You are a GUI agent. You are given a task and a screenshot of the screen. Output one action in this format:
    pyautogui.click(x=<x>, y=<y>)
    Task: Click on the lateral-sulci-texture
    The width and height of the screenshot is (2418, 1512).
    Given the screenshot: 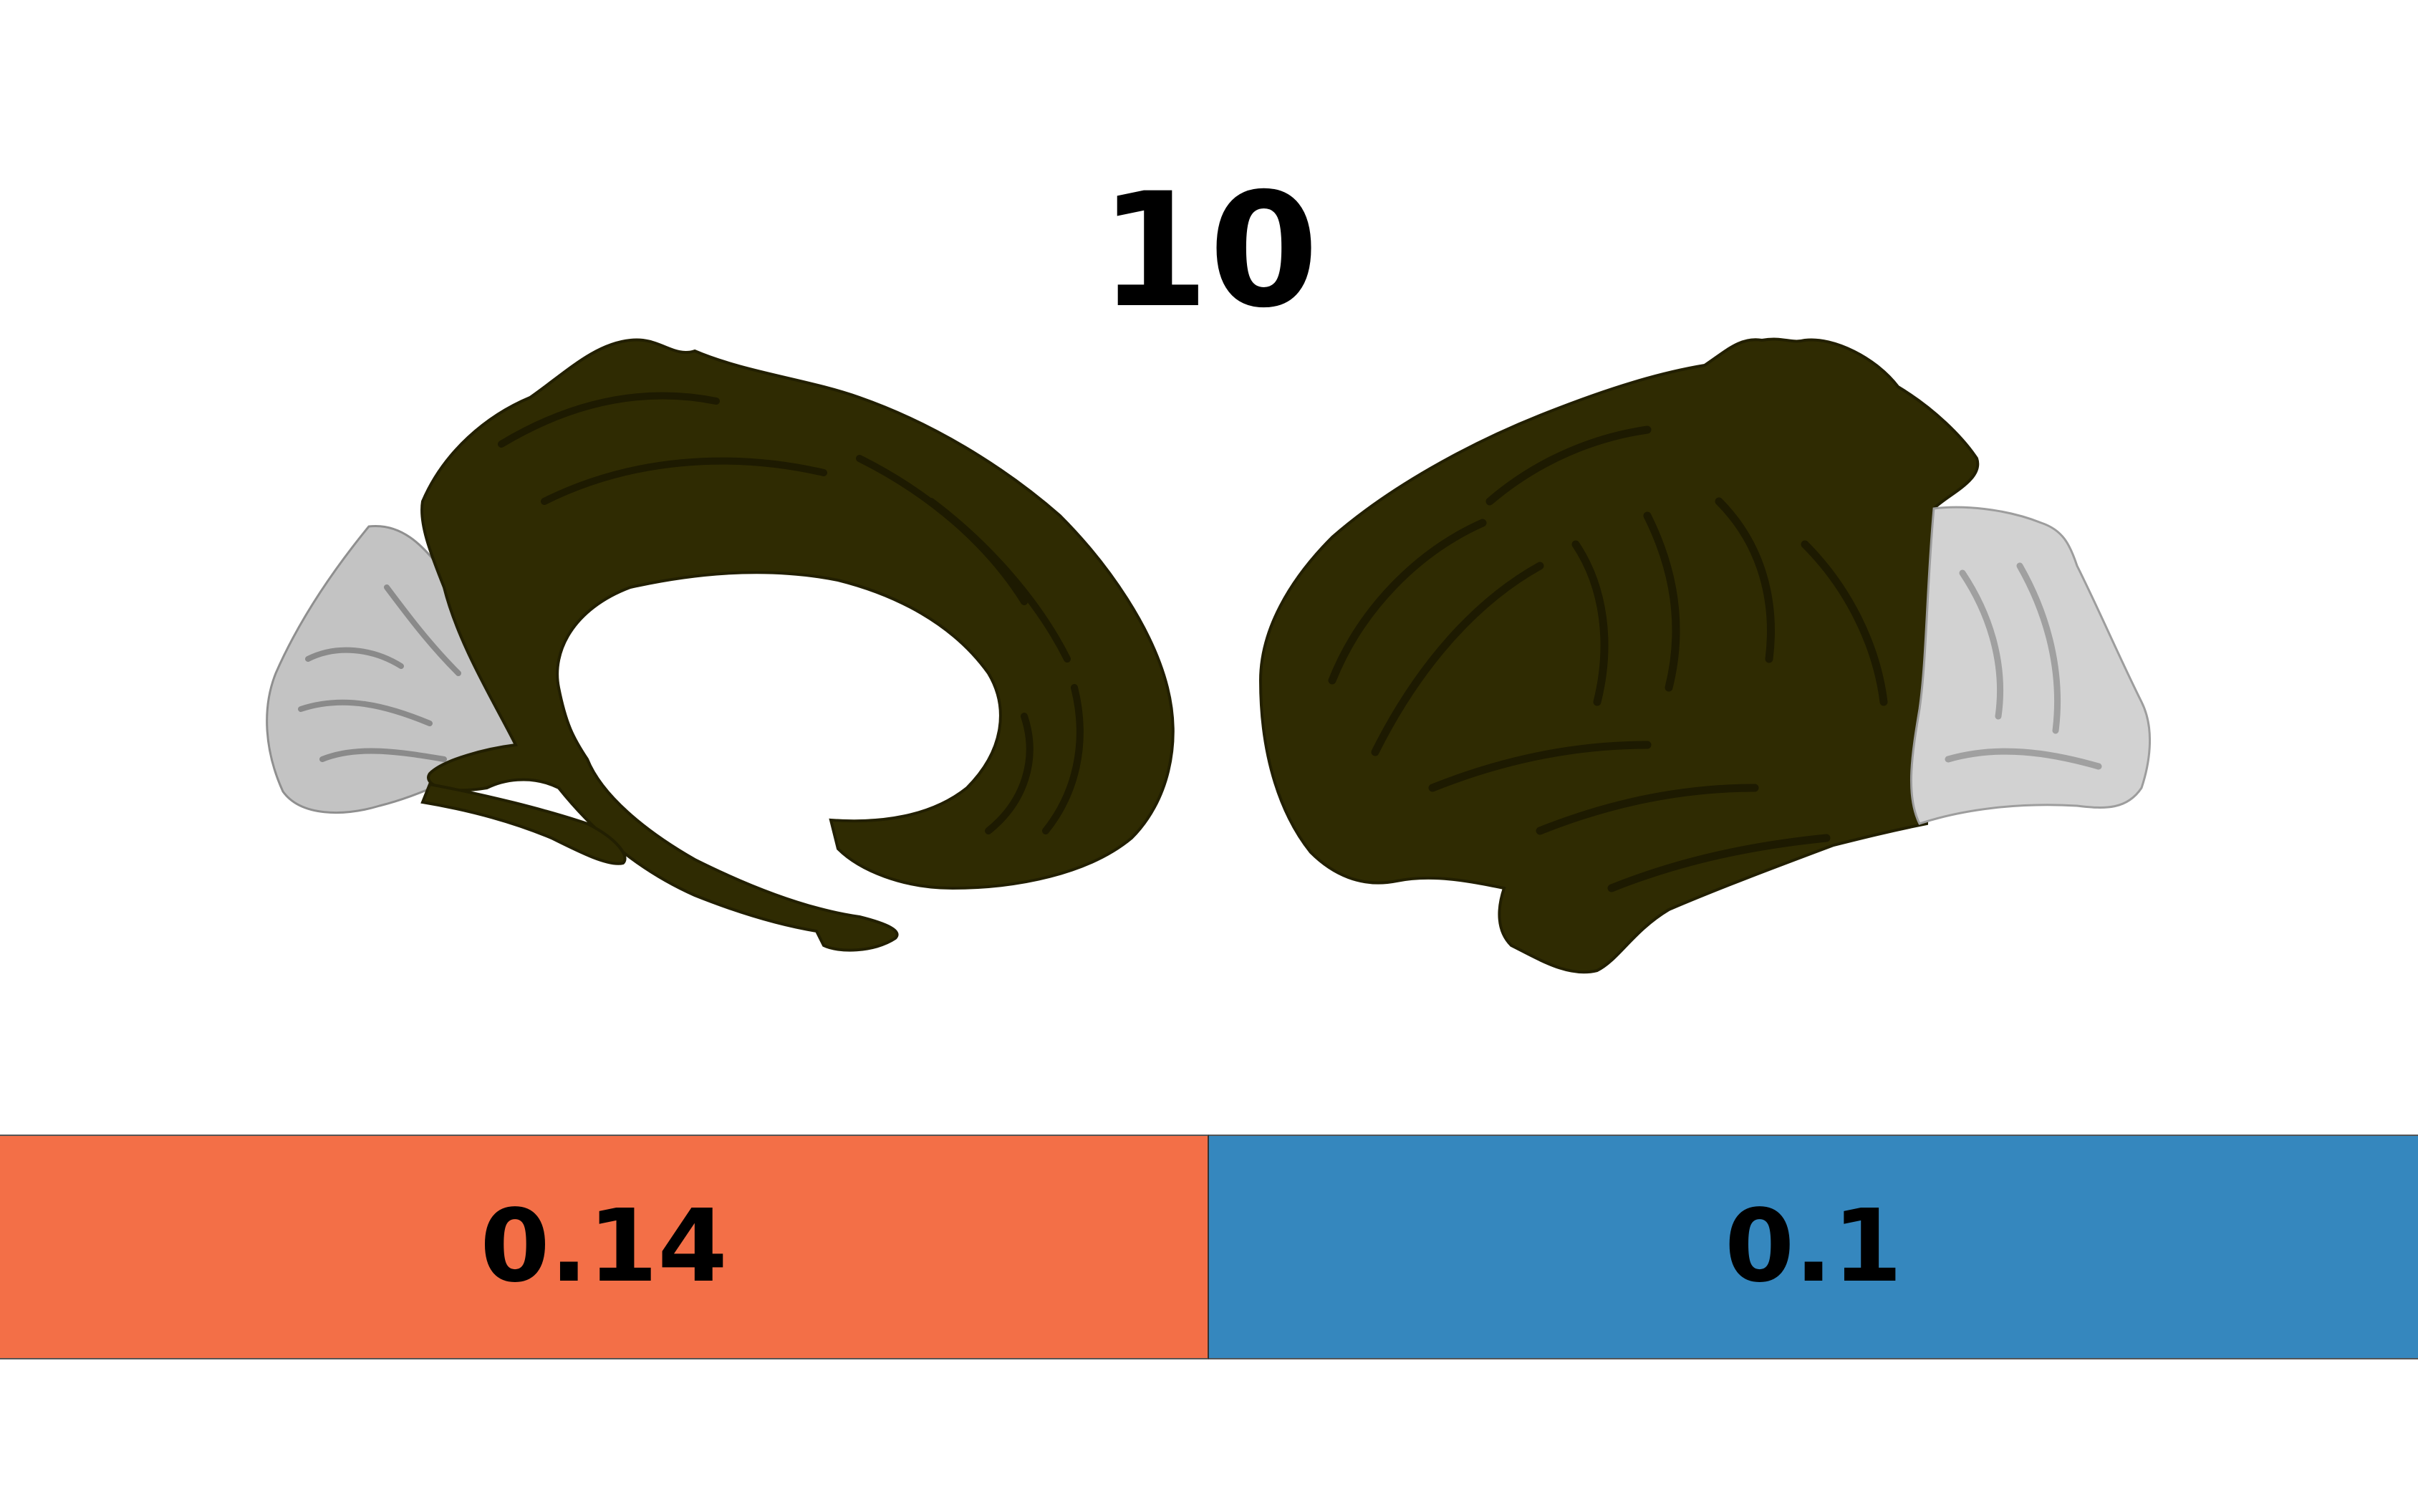 What is the action you would take?
    pyautogui.click(x=1608, y=658)
    